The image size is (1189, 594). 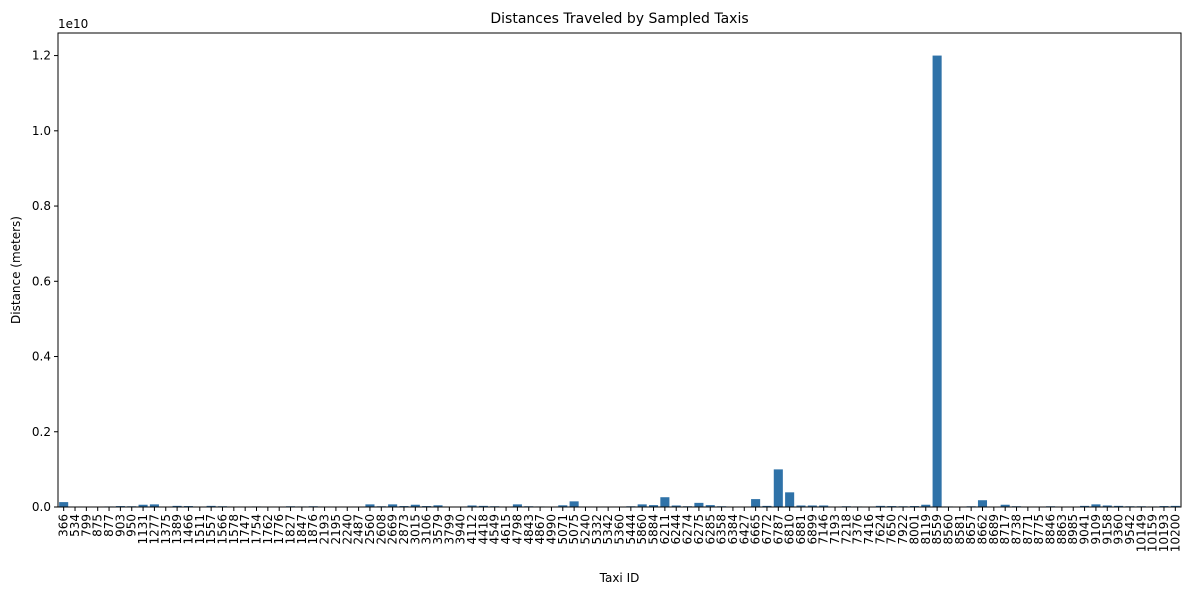 I want to click on x-tick-label: 10200, so click(x=1175, y=533).